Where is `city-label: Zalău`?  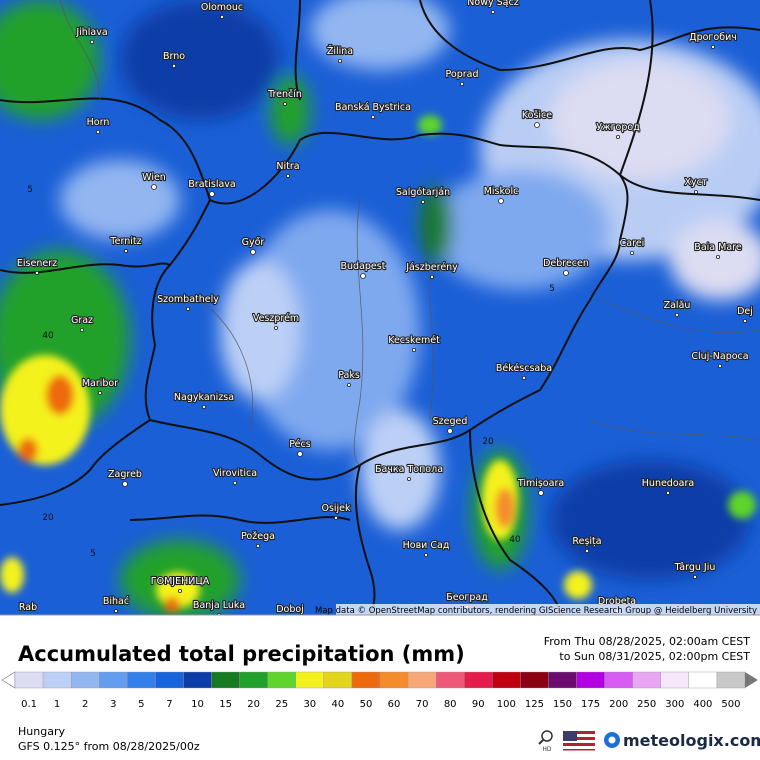
city-label: Zalău is located at coordinates (677, 305).